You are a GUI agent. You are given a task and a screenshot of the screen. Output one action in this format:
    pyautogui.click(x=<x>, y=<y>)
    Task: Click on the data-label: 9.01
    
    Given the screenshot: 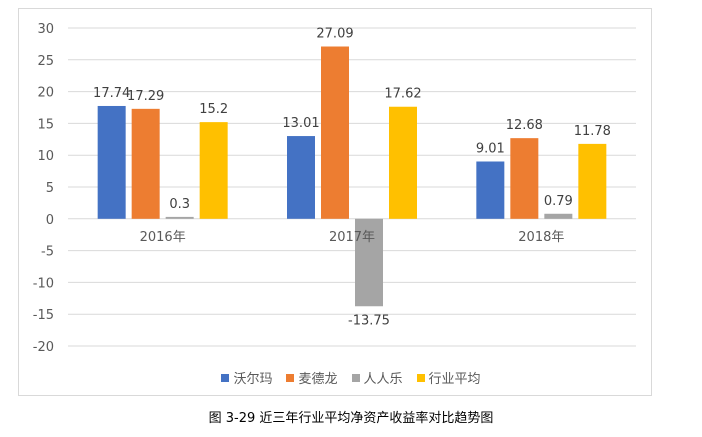 What is the action you would take?
    pyautogui.click(x=490, y=148)
    